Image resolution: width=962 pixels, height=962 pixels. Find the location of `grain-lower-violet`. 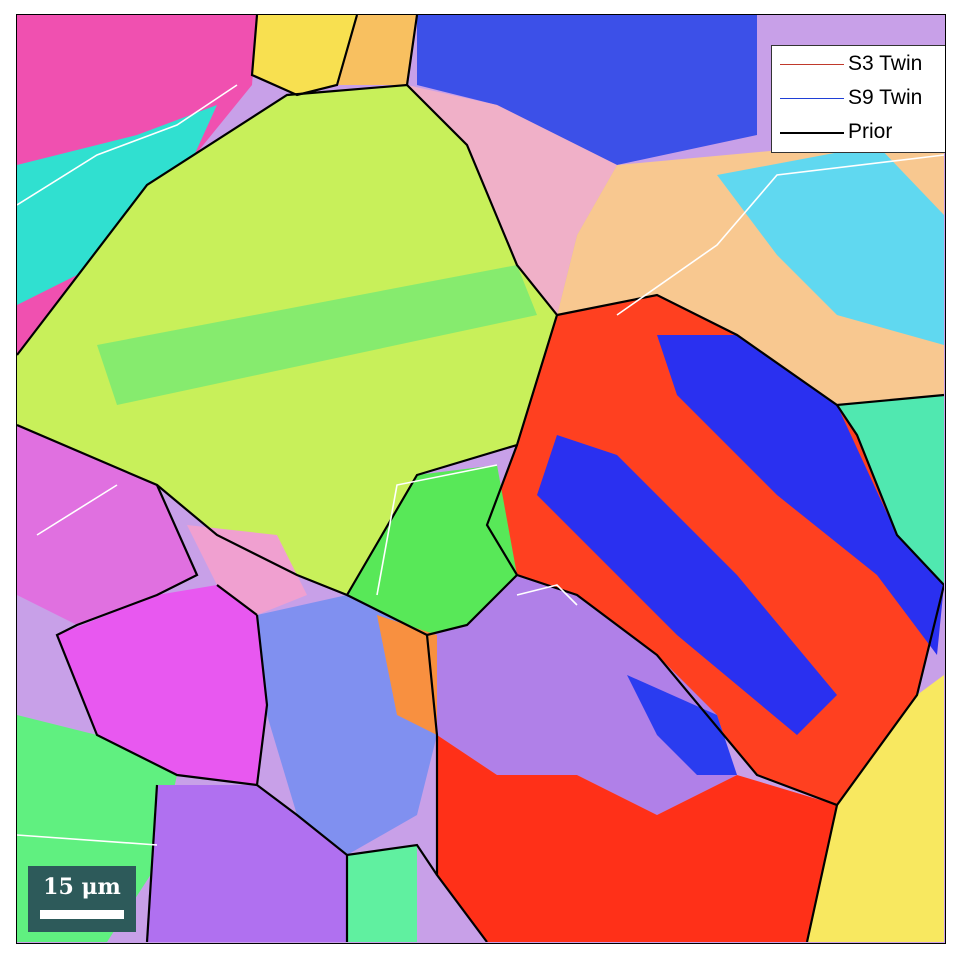

grain-lower-violet is located at coordinates (247, 863).